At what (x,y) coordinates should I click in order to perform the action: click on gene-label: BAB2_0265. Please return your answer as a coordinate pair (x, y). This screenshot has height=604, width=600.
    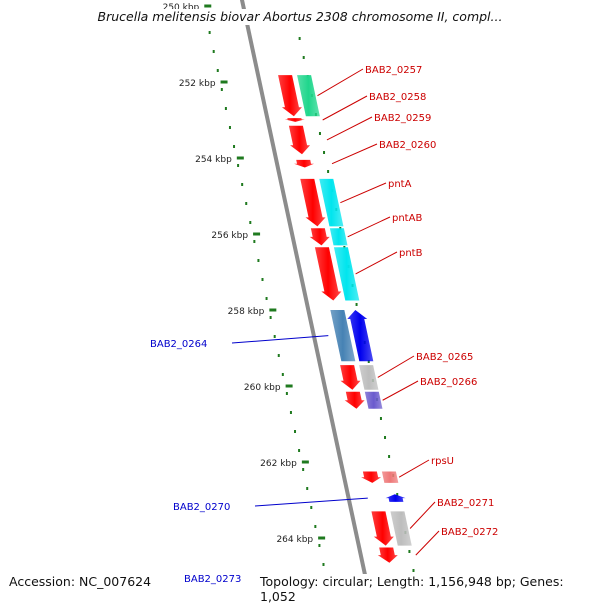
    Looking at the image, I should click on (444, 357).